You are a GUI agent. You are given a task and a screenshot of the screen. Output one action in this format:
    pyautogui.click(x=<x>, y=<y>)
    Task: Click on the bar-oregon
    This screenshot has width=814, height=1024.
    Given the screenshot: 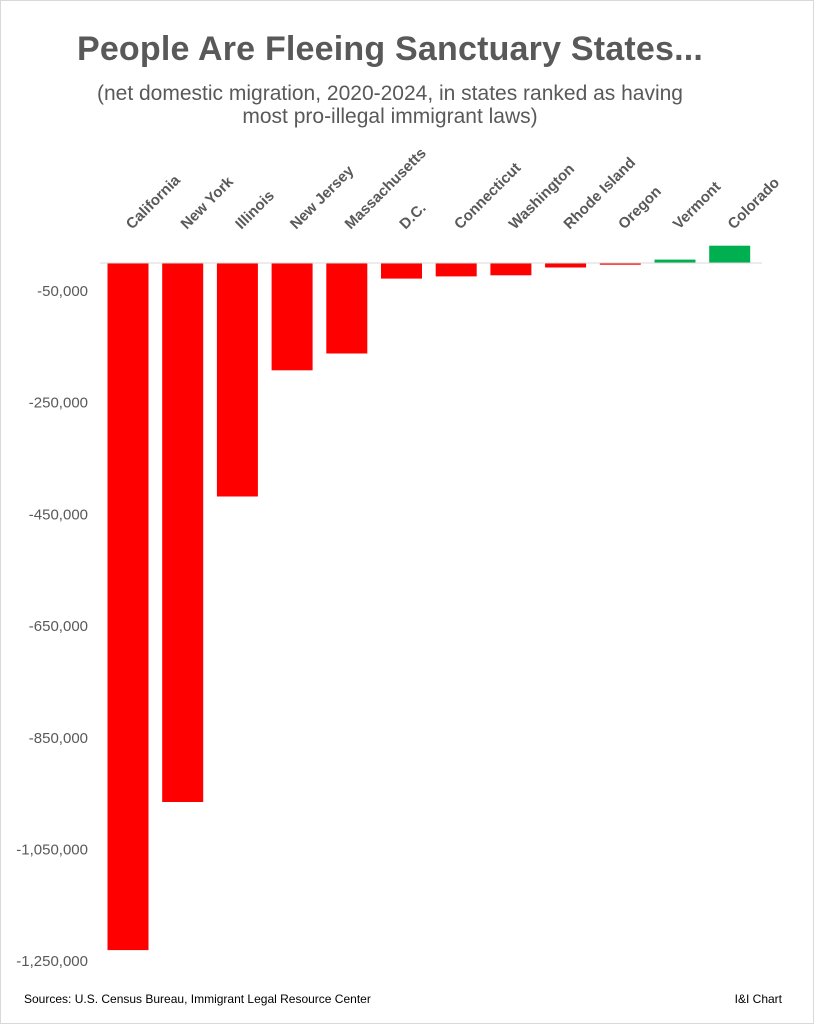 What is the action you would take?
    pyautogui.click(x=620, y=264)
    